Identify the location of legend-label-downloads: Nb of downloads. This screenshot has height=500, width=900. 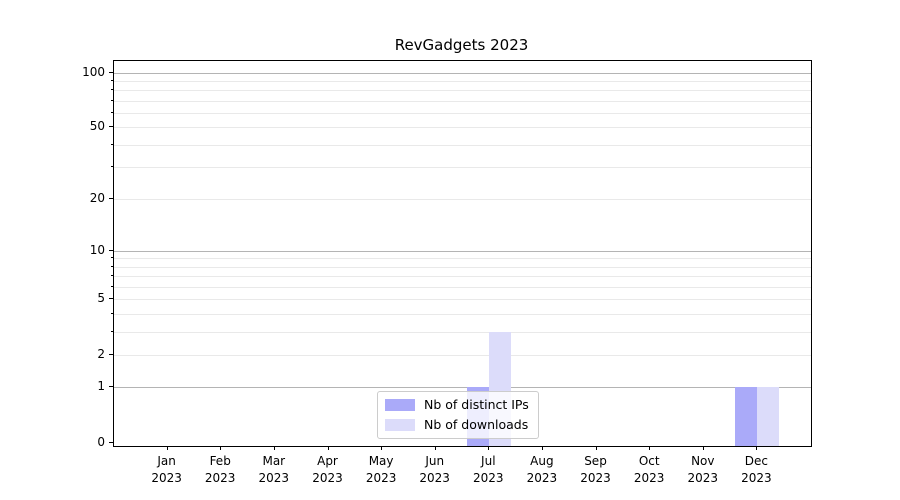
(476, 424).